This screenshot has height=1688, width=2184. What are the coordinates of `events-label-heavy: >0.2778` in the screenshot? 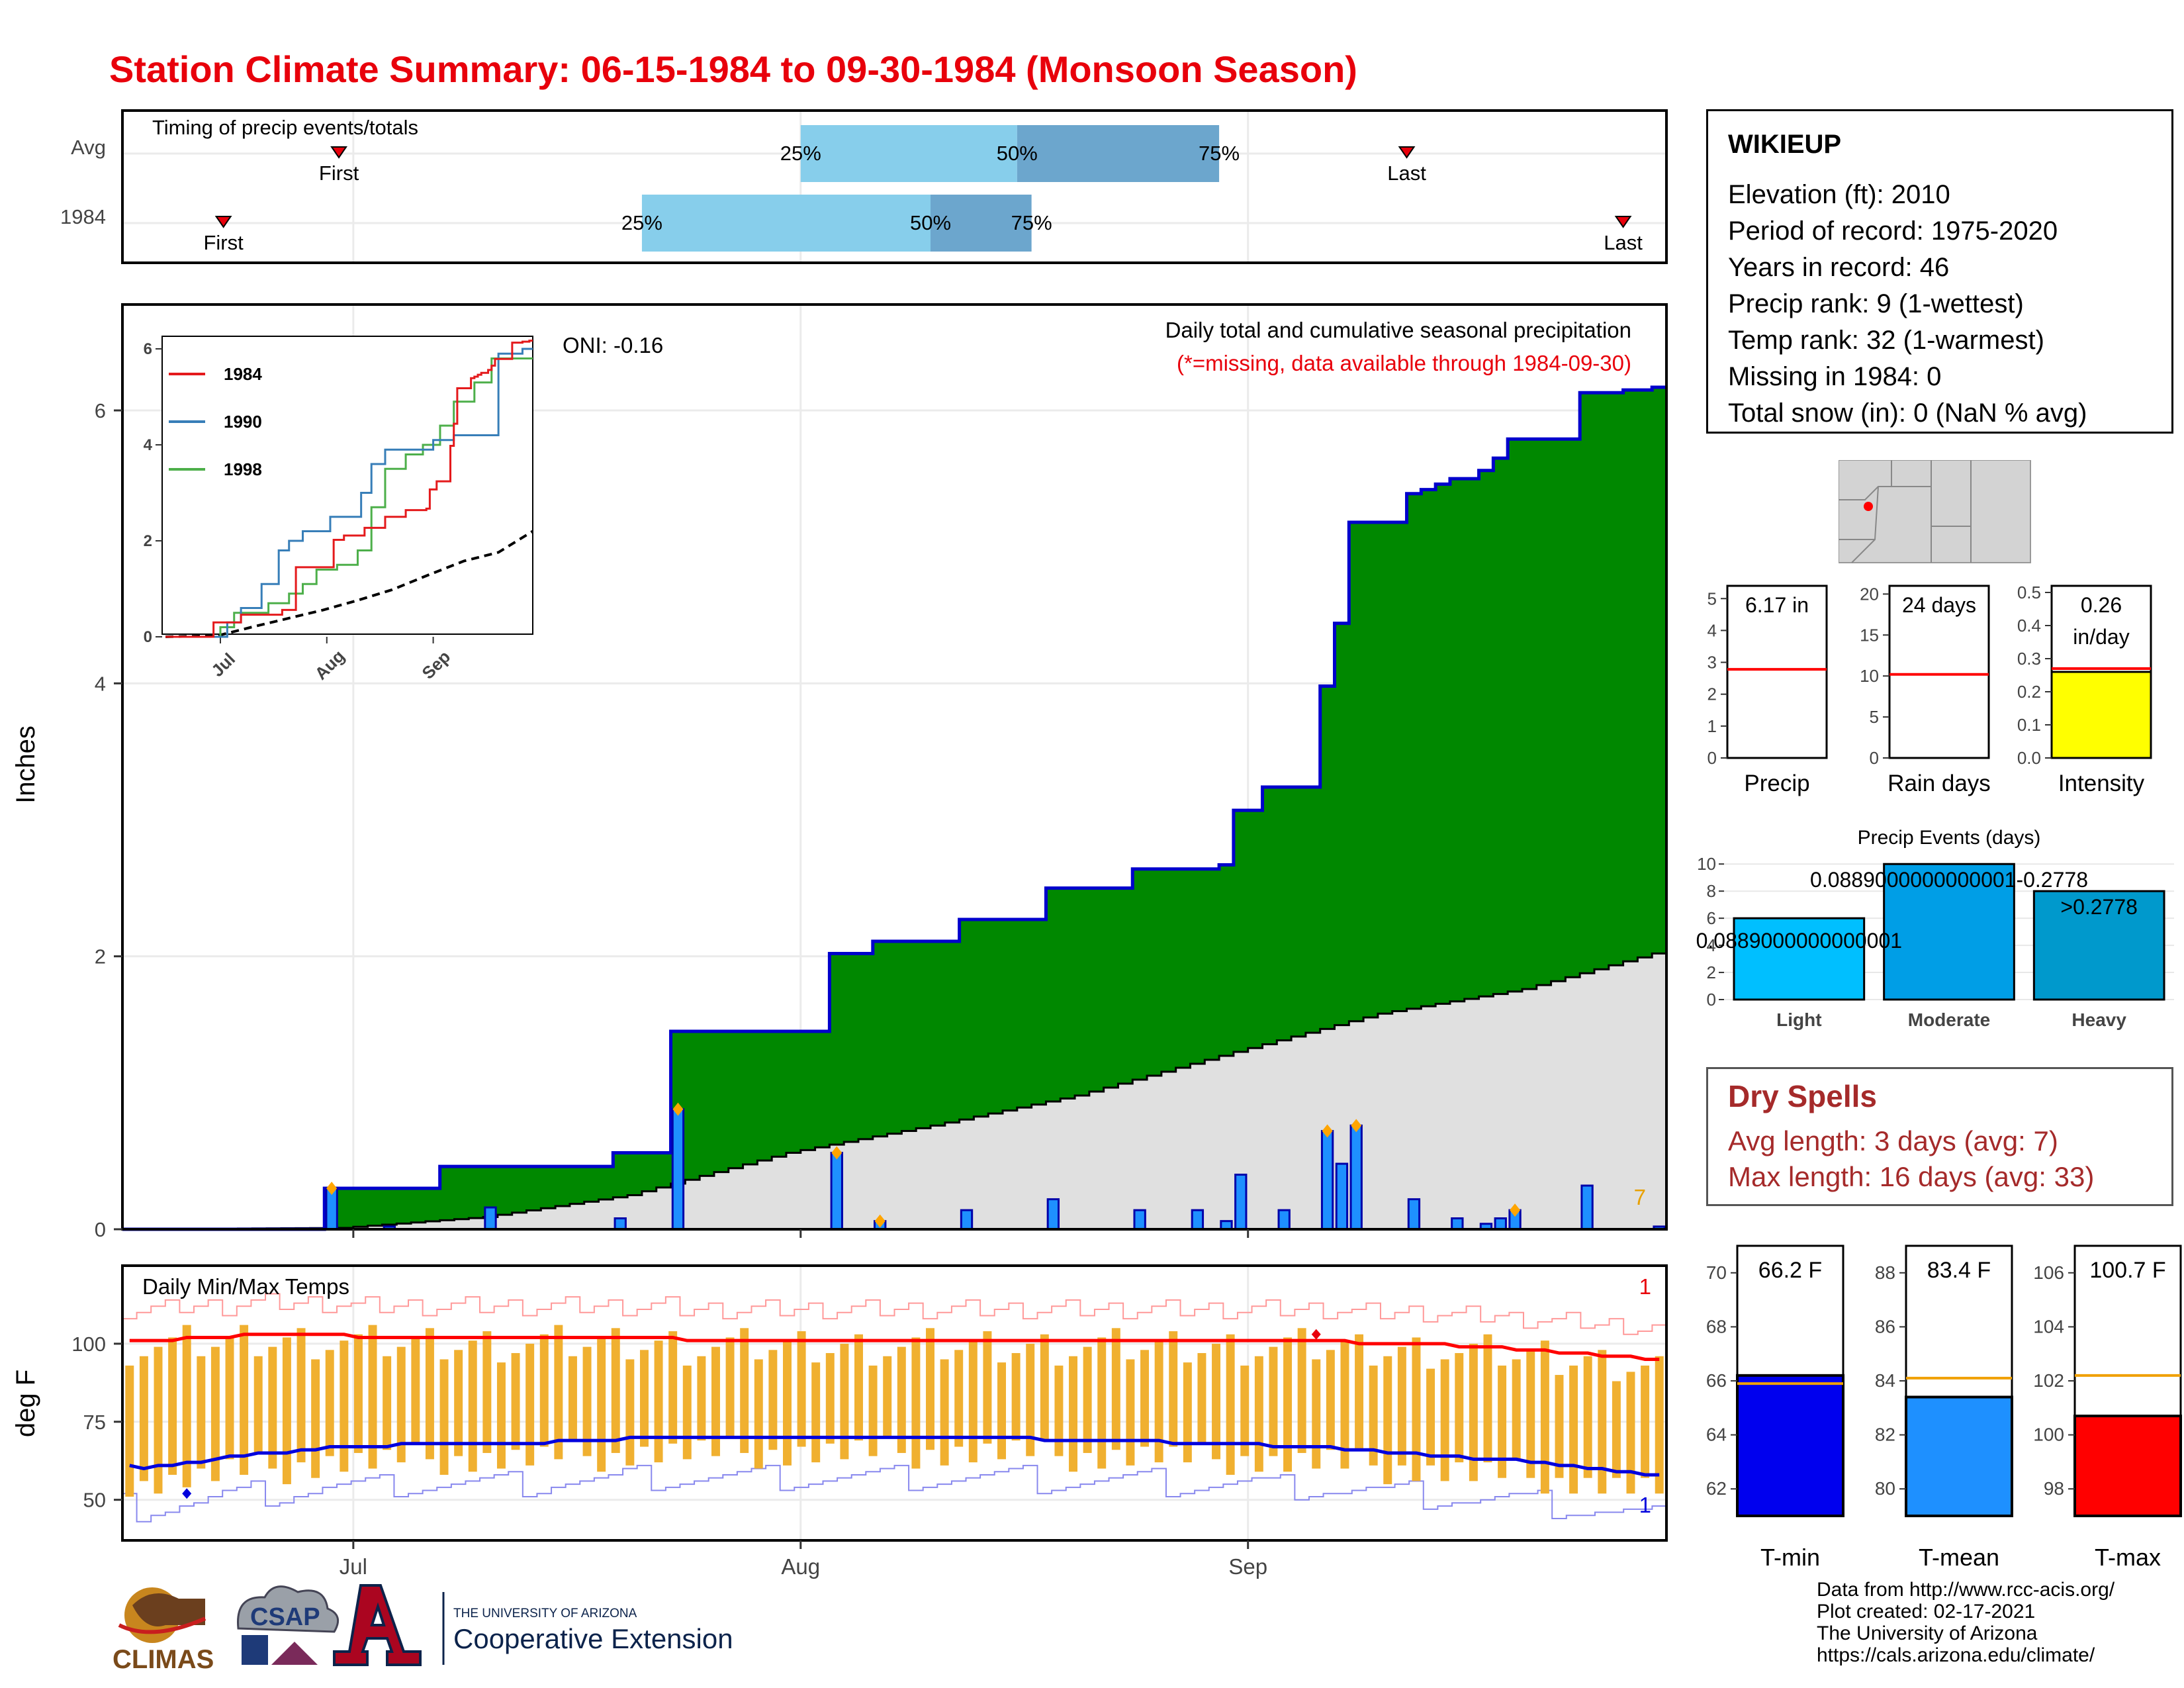 It's located at (2099, 907).